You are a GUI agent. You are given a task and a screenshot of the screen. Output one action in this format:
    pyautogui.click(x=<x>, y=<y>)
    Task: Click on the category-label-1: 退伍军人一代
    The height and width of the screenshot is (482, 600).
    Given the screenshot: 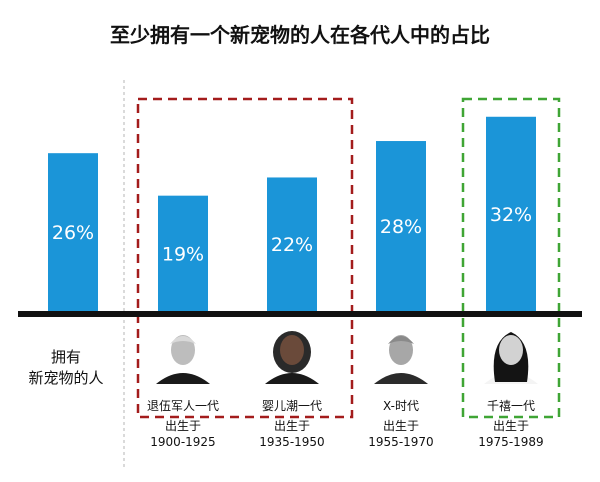 What is the action you would take?
    pyautogui.click(x=182, y=406)
    